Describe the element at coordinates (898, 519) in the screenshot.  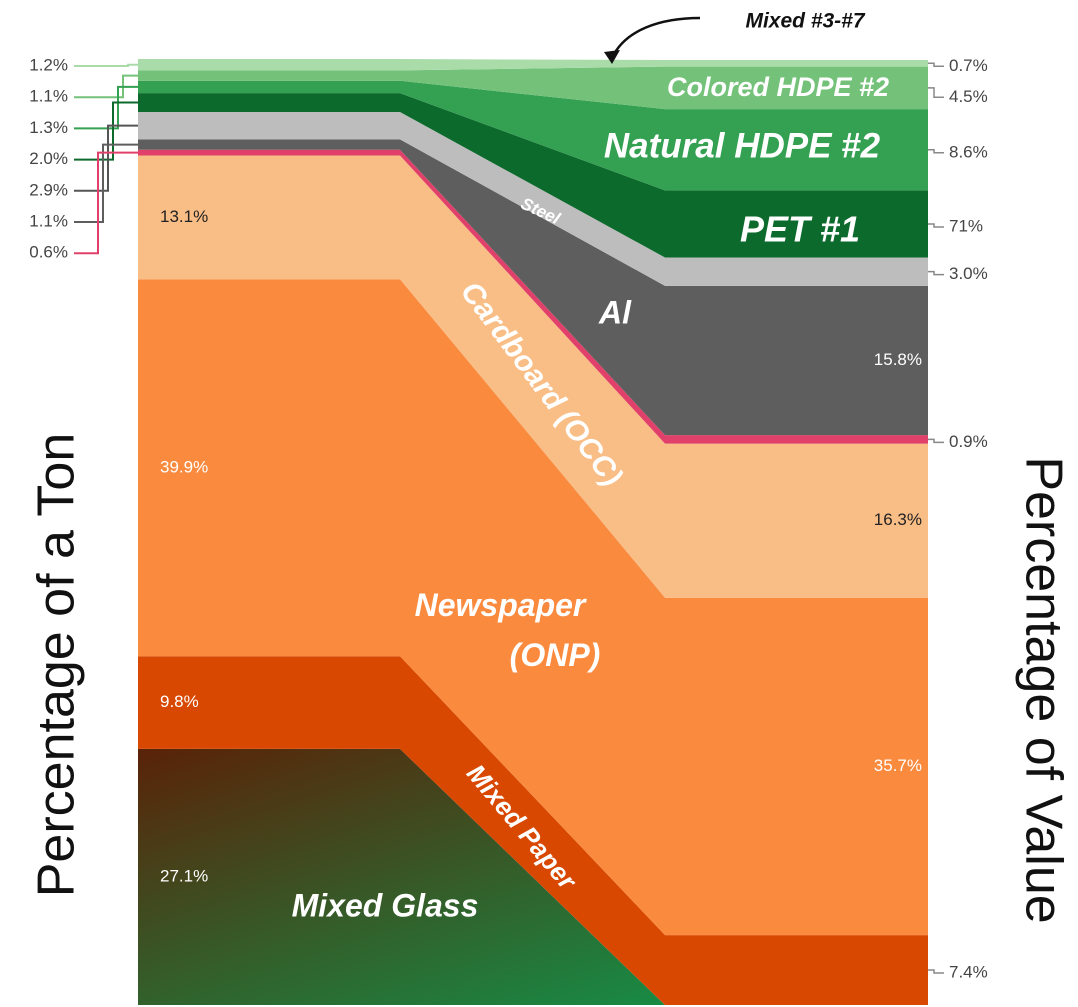
I see `value-label: 16.3%` at that location.